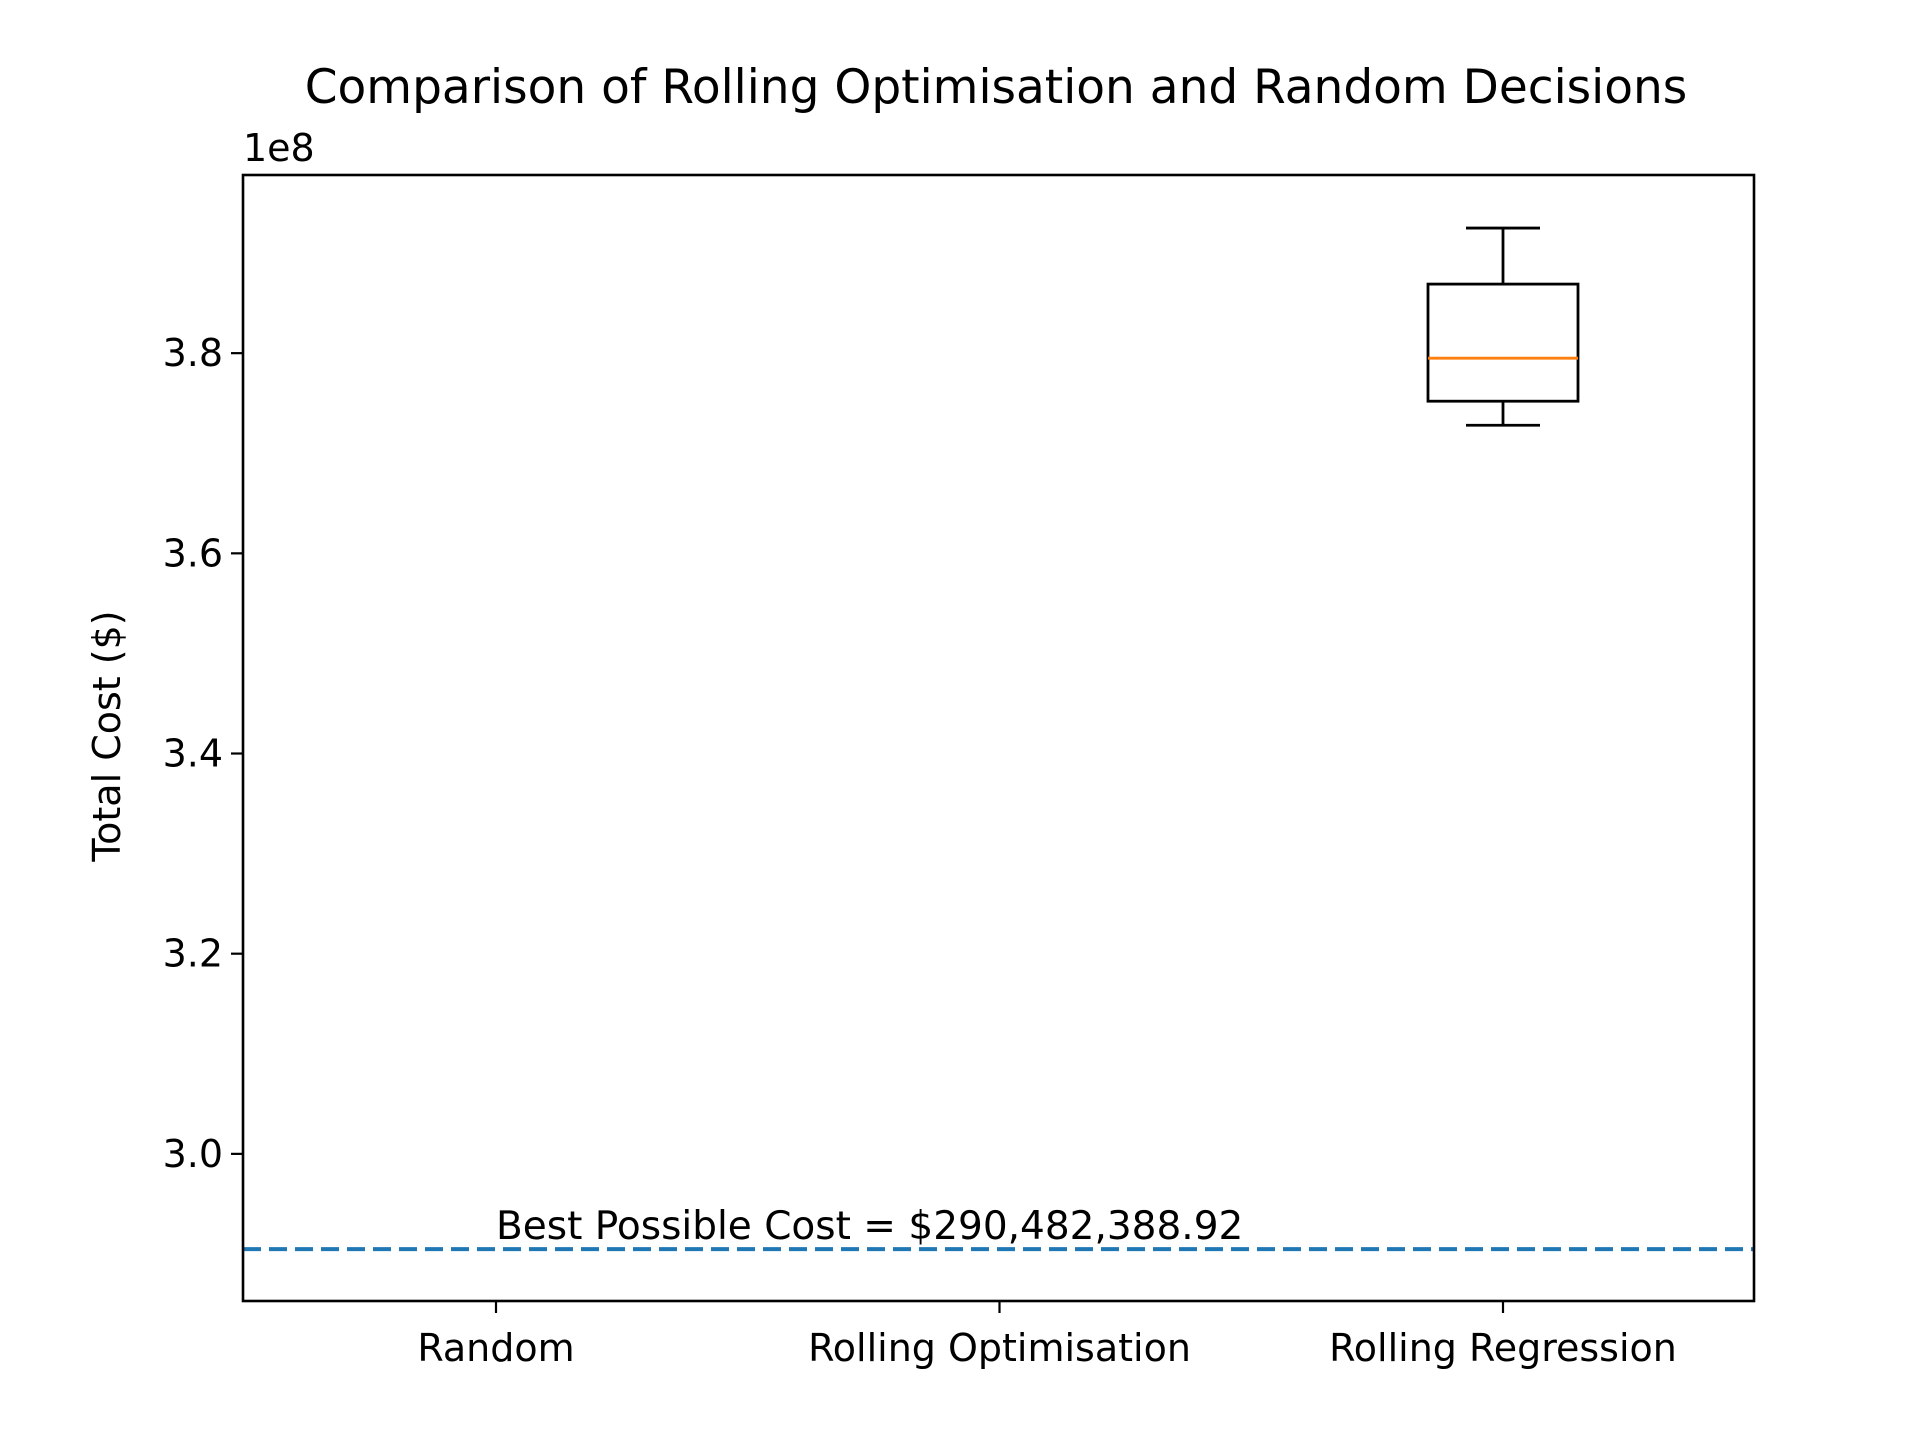  What do you see at coordinates (193, 1154) in the screenshot?
I see `y-tick-label: 3.0` at bounding box center [193, 1154].